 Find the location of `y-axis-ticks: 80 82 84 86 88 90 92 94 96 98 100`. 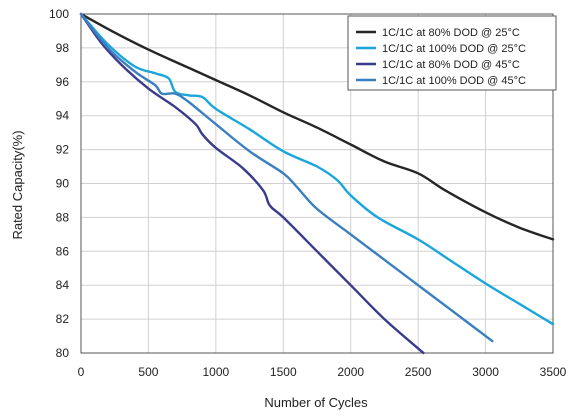

y-axis-ticks: 80 82 84 86 88 90 92 94 96 98 100 is located at coordinates (59, 183).